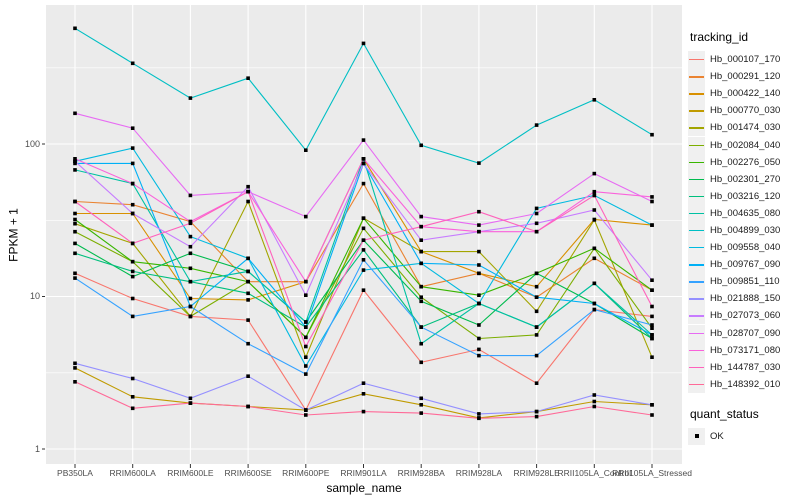 The image size is (800, 500). I want to click on legend-item-Hb_009767_090: Hb_009767_090, so click(744, 265).